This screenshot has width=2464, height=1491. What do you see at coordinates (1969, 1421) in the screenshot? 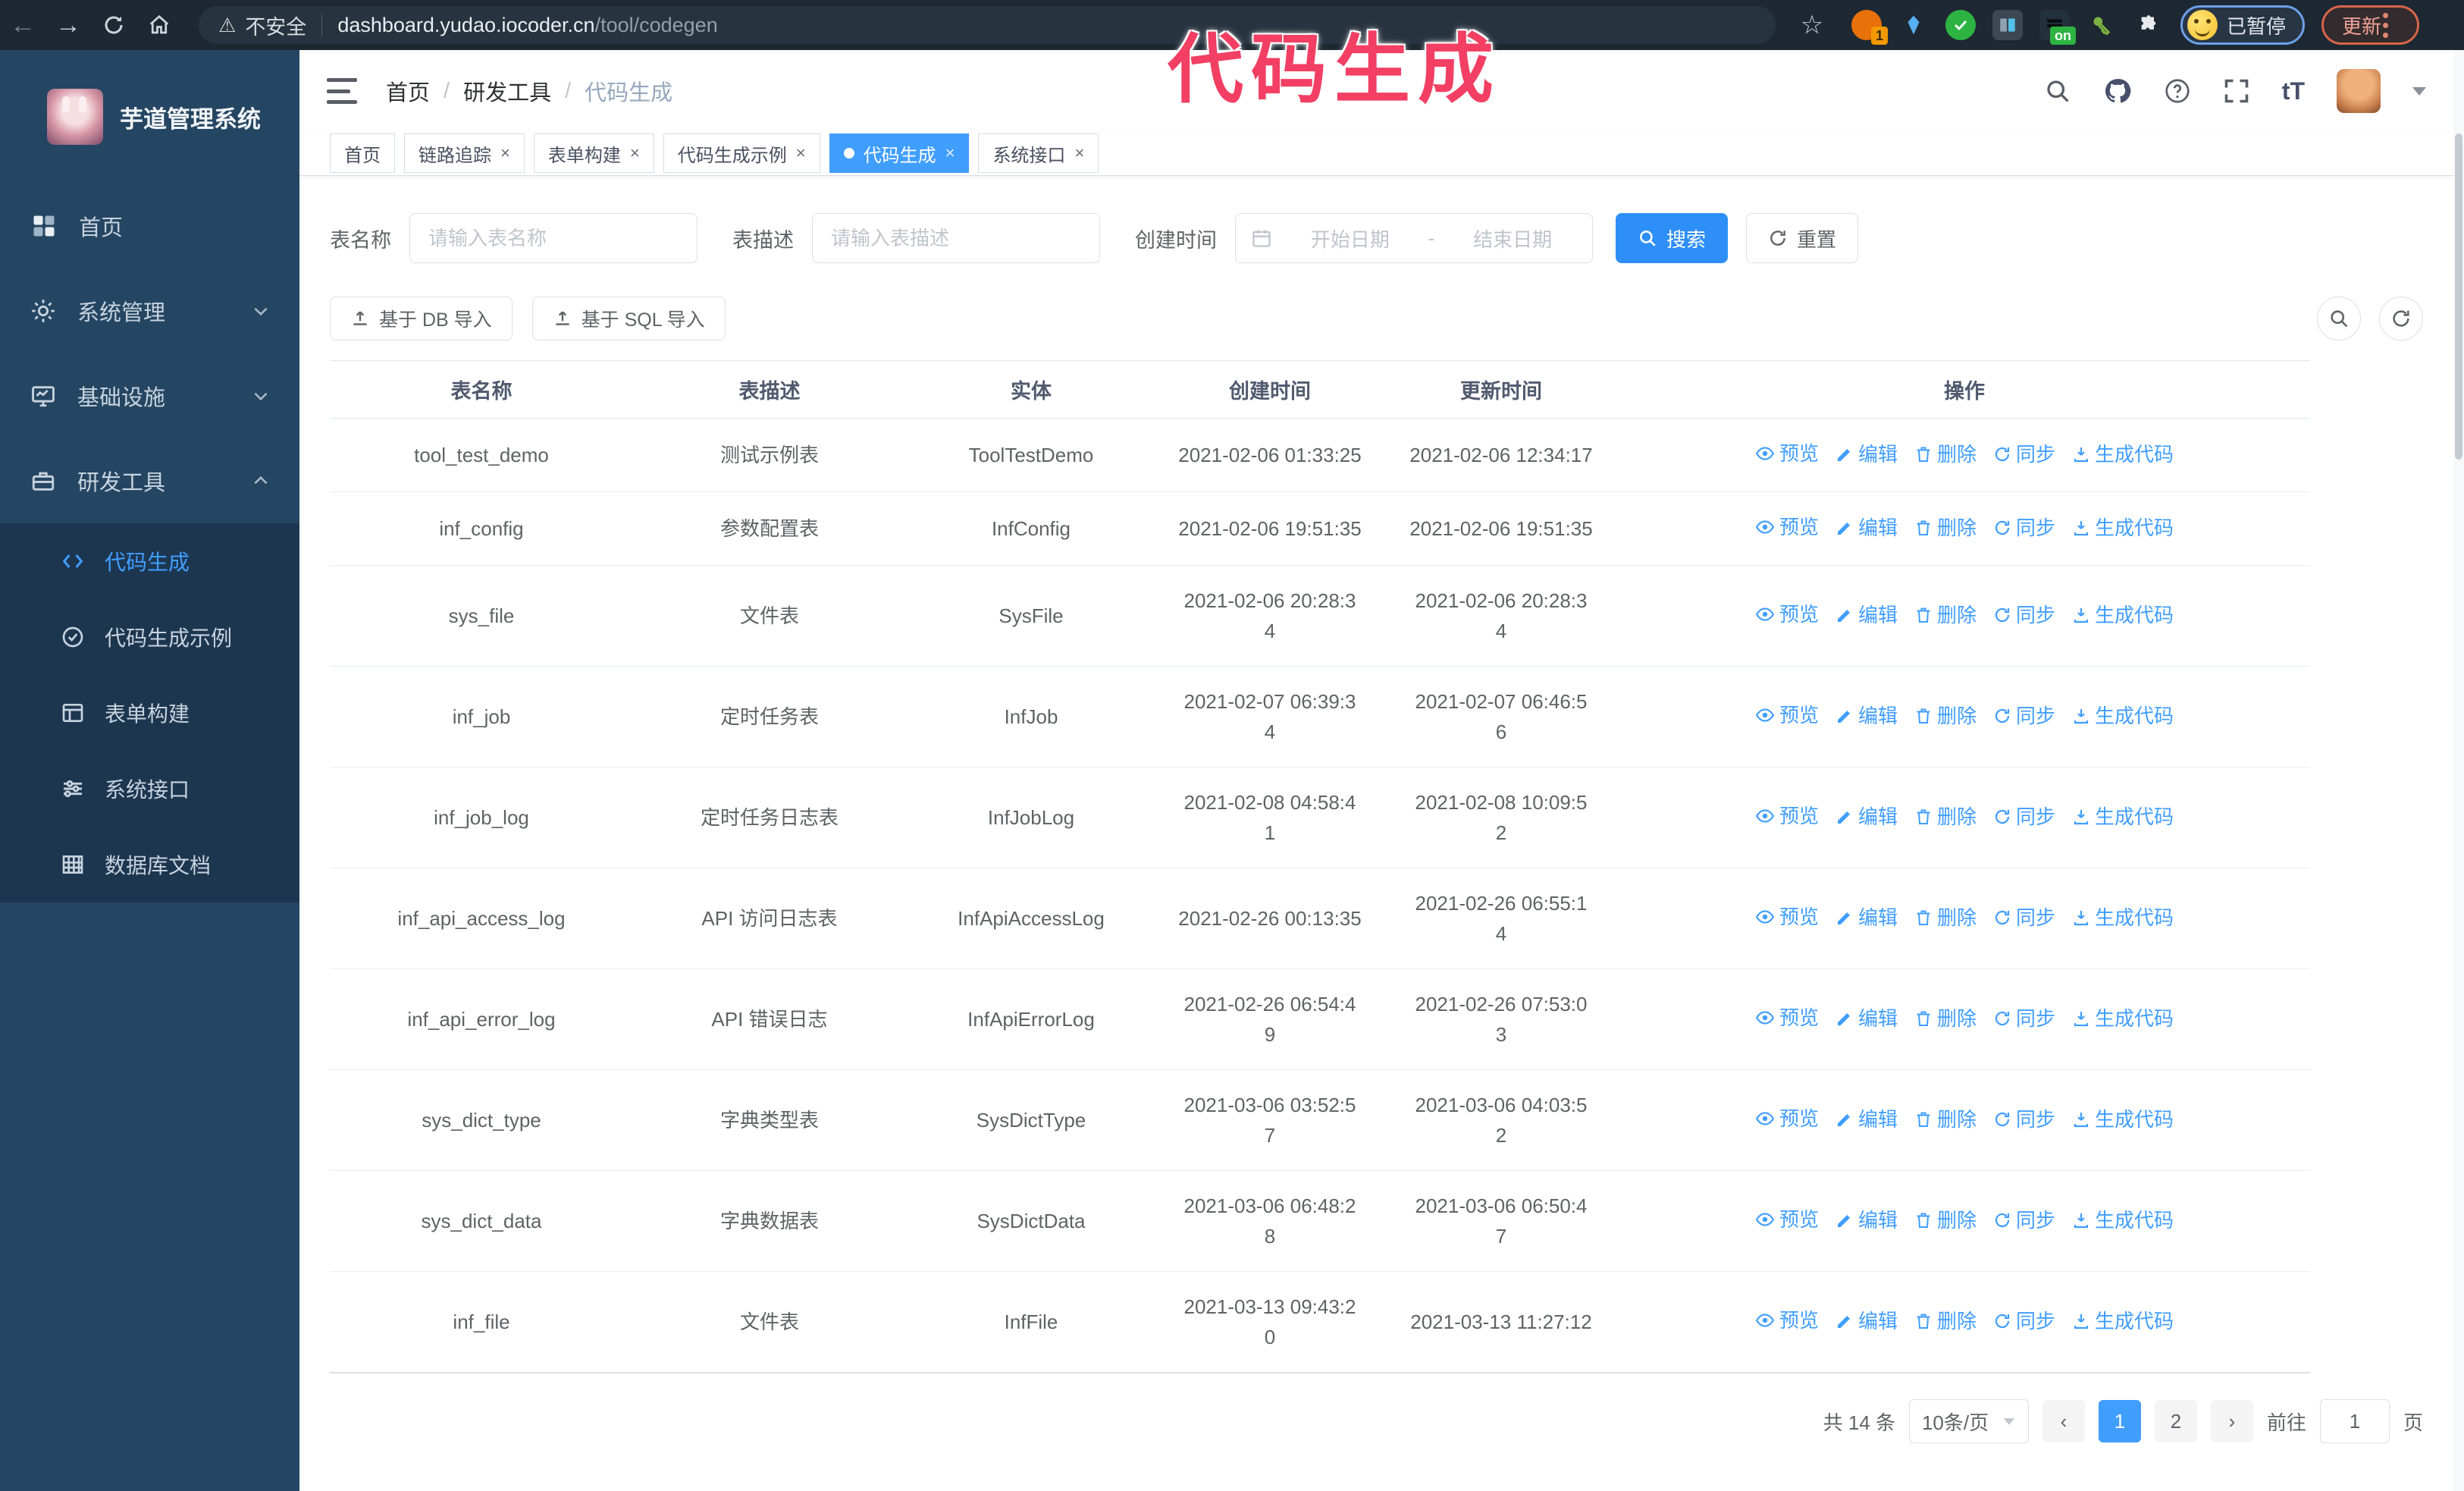
I see `page-size-select: 10条/页` at bounding box center [1969, 1421].